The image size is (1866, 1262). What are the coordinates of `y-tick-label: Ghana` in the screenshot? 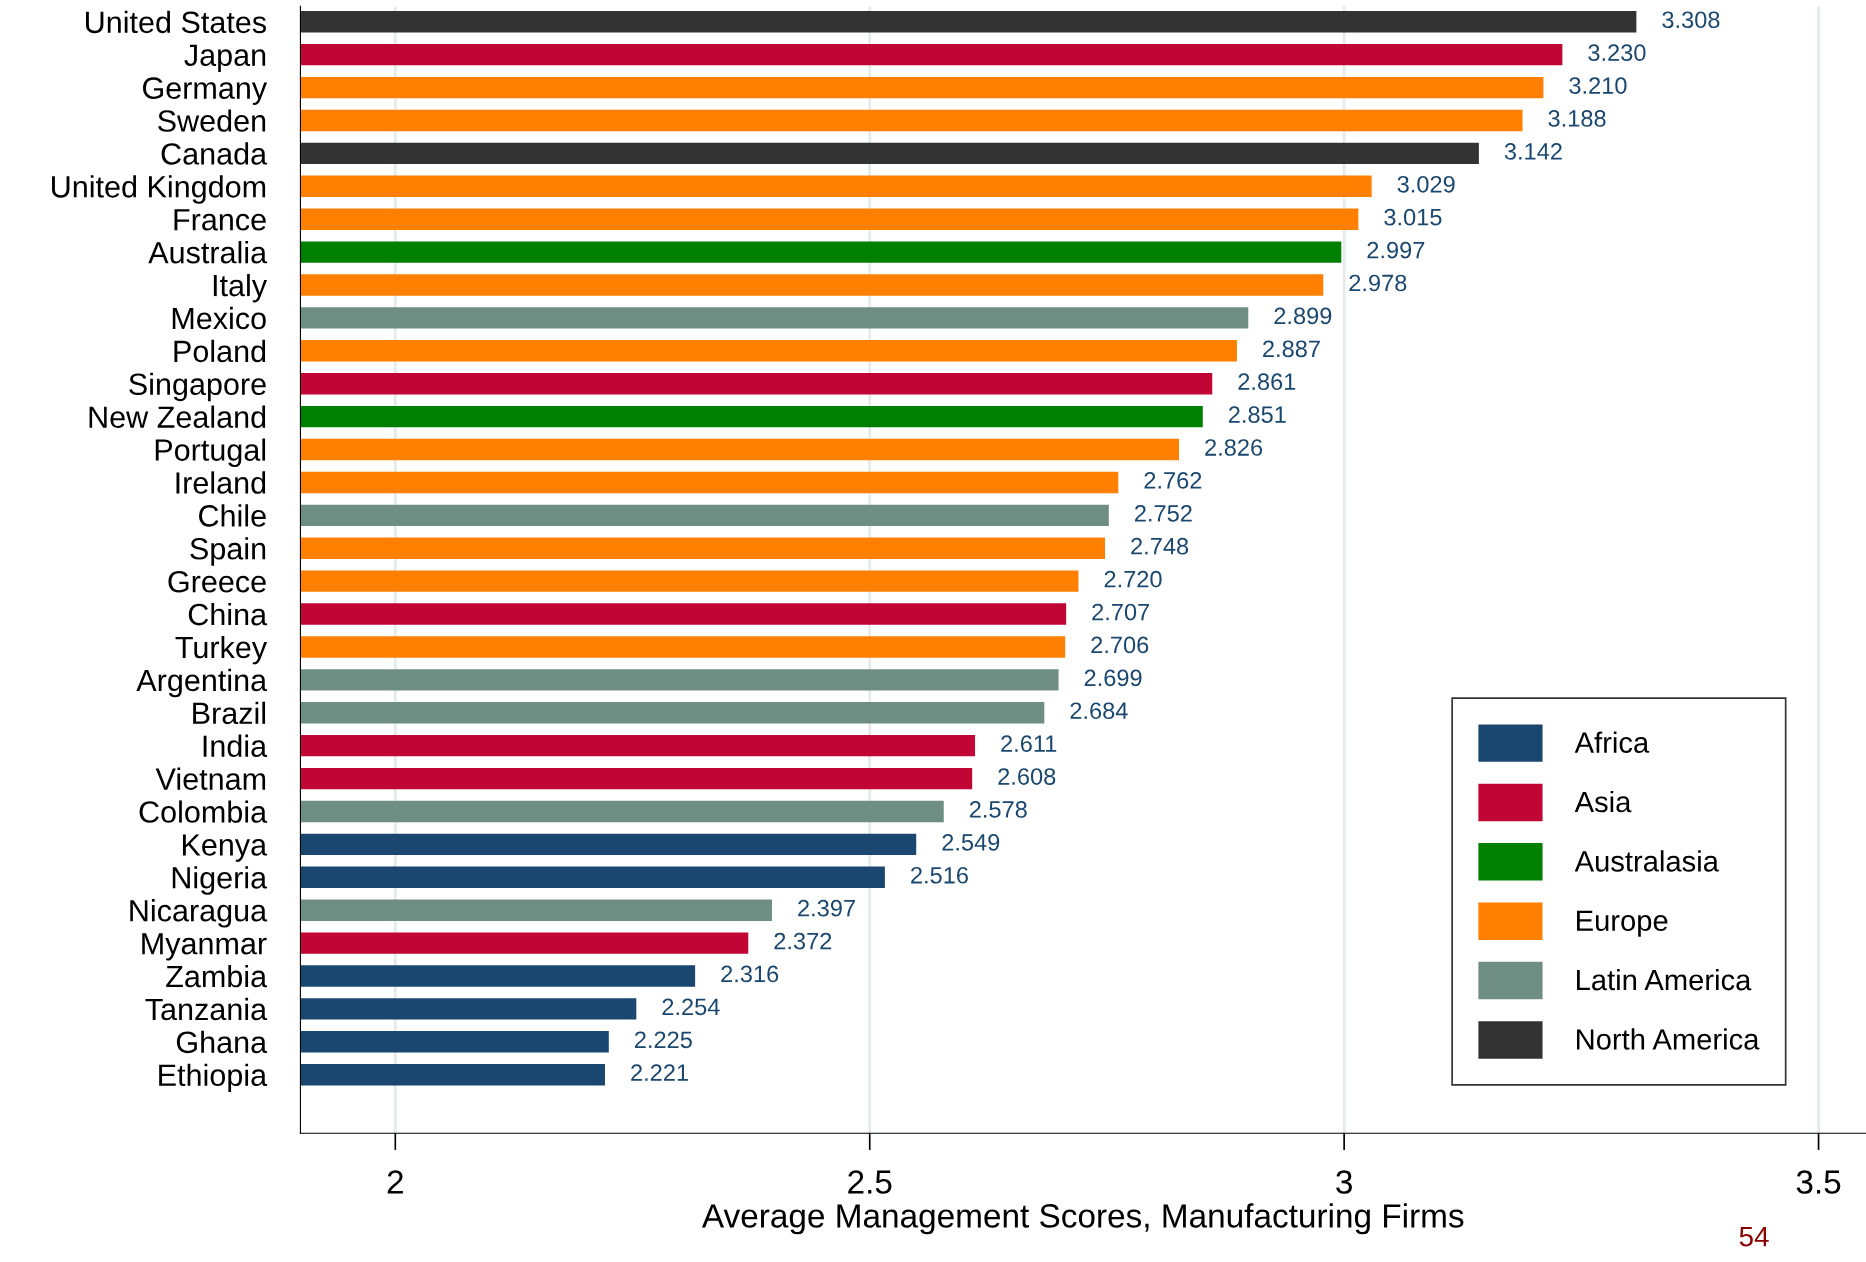 It's located at (222, 1042).